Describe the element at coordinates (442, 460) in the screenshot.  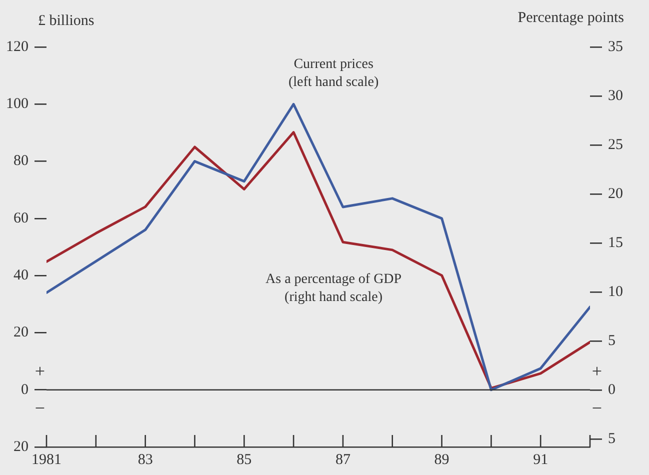
I see `x-tick-label: 89` at that location.